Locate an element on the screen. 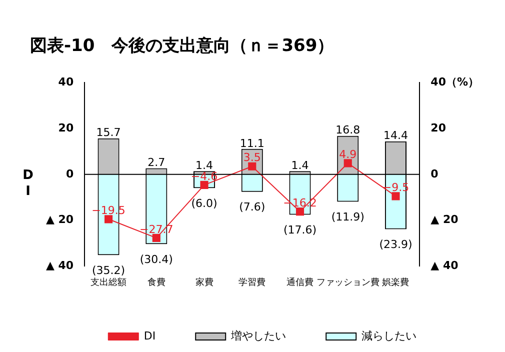 The width and height of the screenshot is (505, 352). data-label: (11.9) is located at coordinates (347, 217).